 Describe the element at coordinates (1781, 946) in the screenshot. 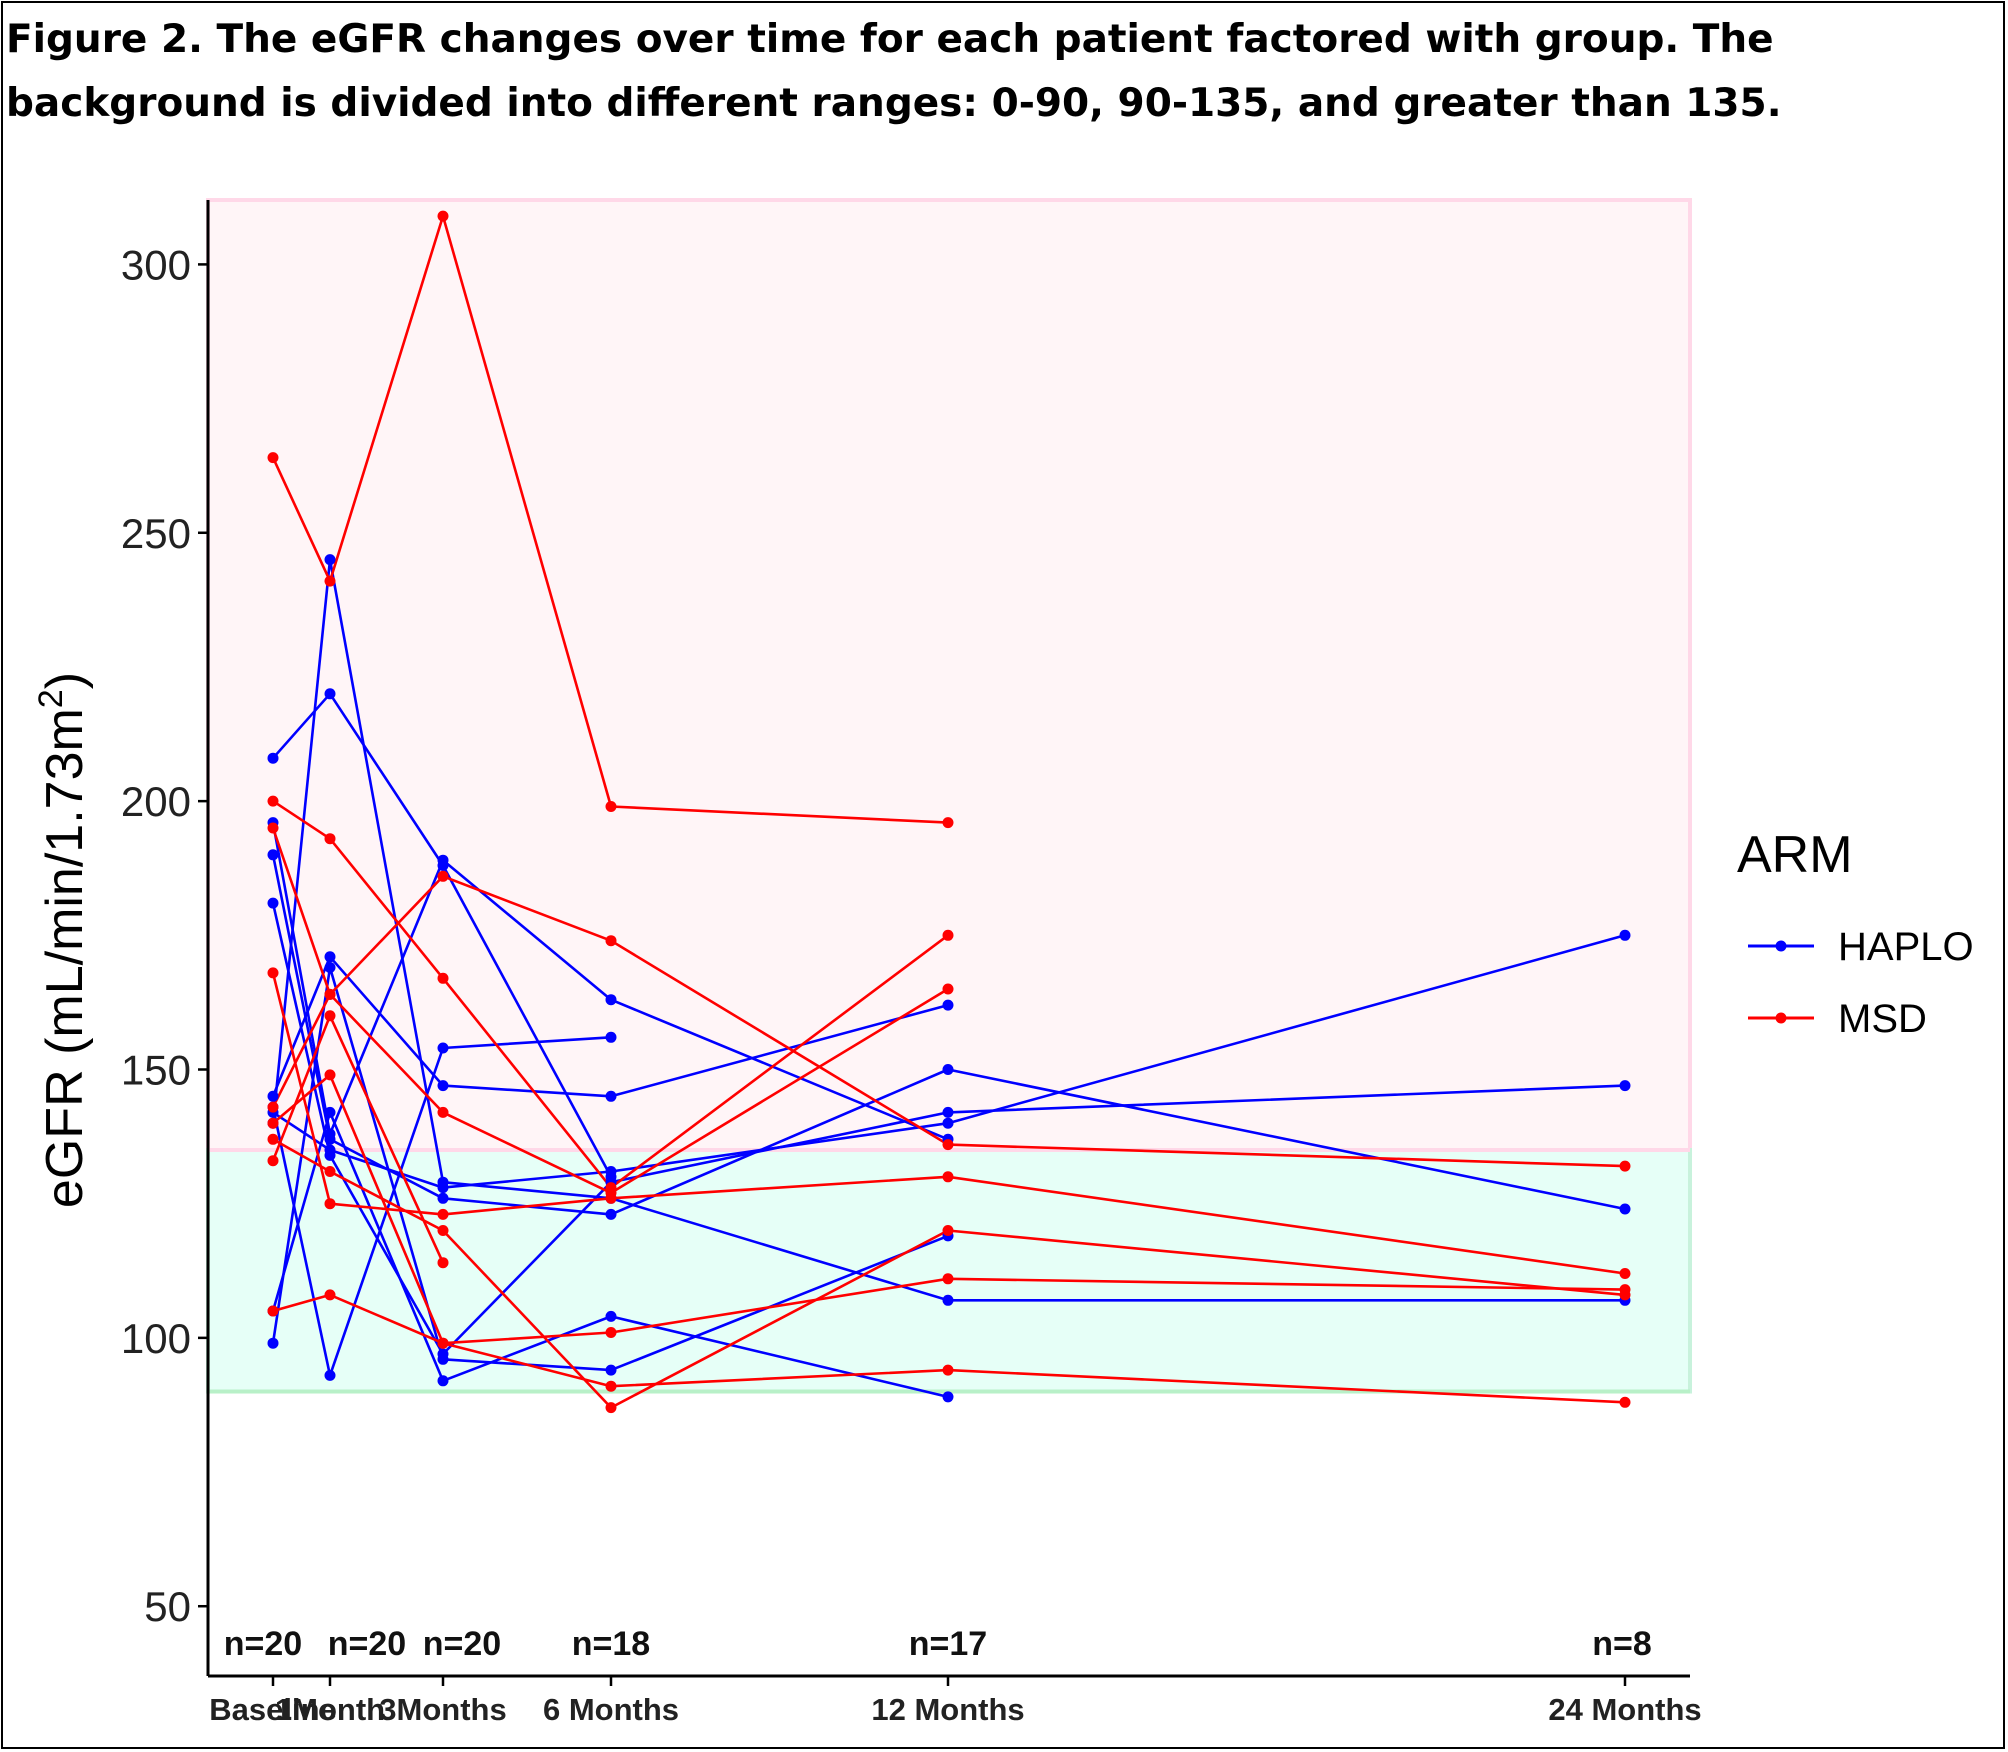

I see `legend-key-dot-haplo` at that location.